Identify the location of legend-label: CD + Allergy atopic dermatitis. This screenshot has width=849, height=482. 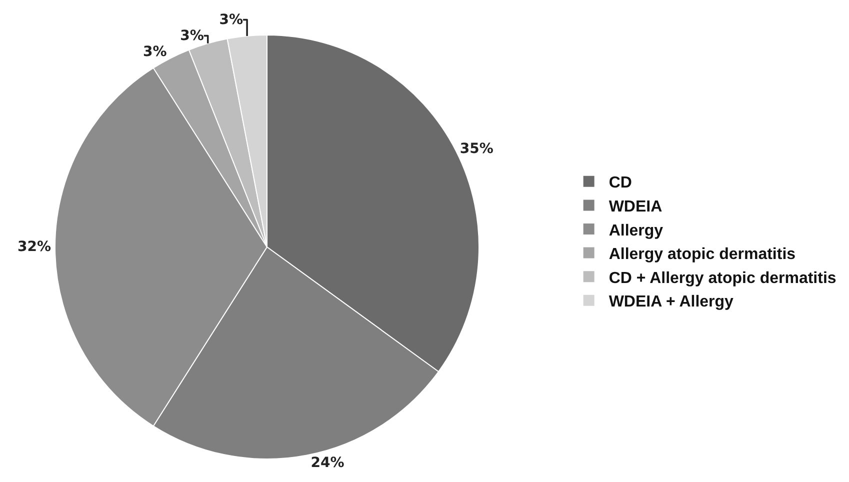
(722, 278).